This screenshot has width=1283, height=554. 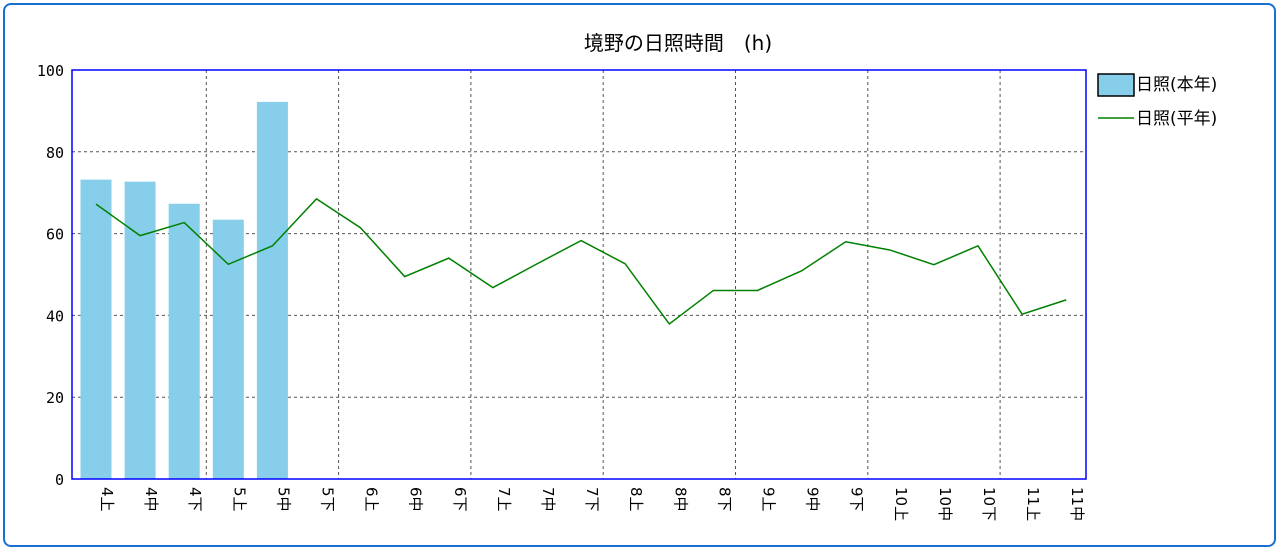 What do you see at coordinates (195, 499) in the screenshot?
I see `x-tick-label: 4下` at bounding box center [195, 499].